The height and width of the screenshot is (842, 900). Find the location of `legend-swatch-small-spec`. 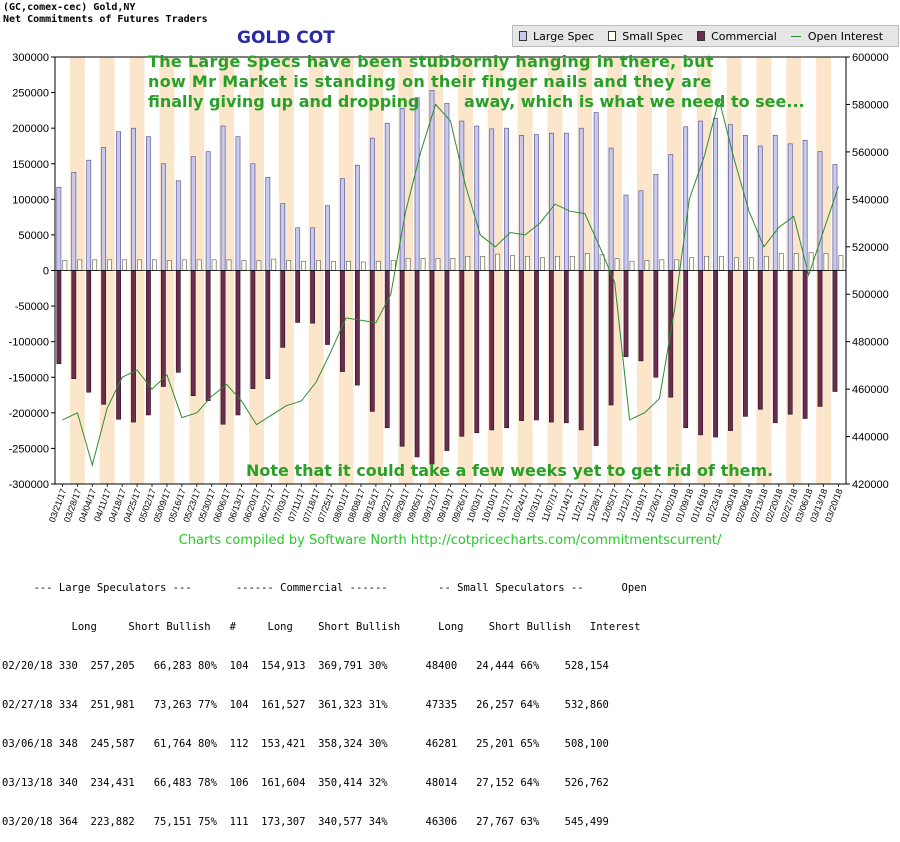

legend-swatch-small-spec is located at coordinates (612, 36).